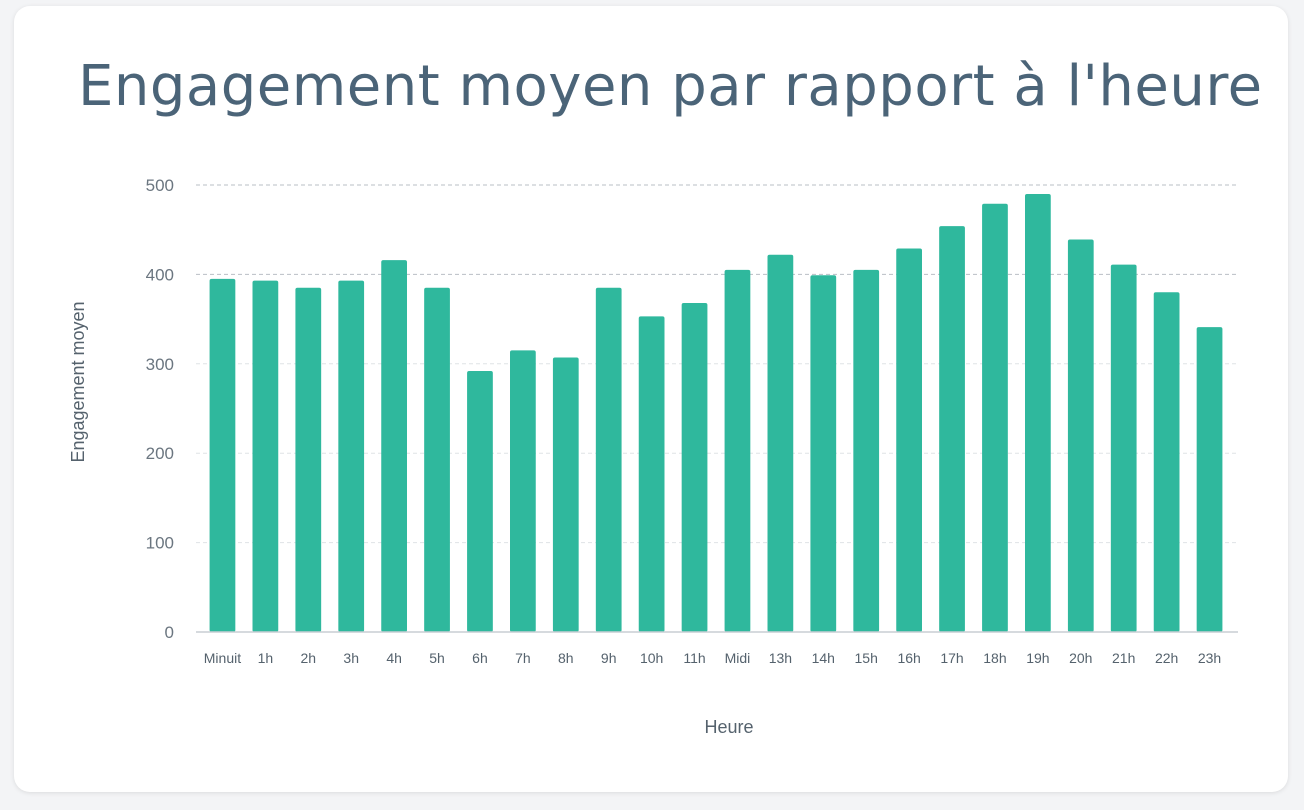  I want to click on x-tick-label: 4h, so click(394, 658).